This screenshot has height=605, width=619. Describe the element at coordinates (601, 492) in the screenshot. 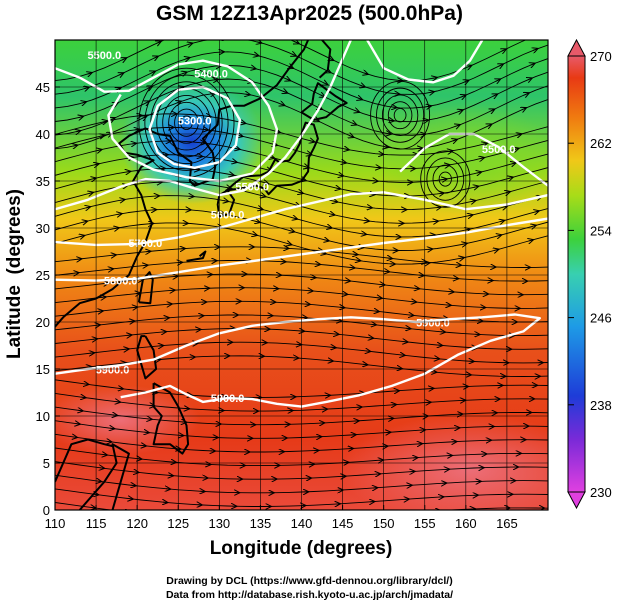

I see `colorbar-tick-label: 230` at that location.